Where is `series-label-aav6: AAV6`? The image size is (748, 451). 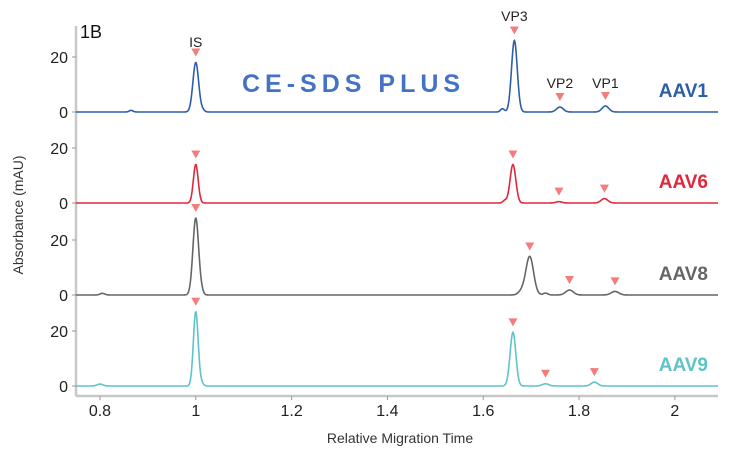 series-label-aav6: AAV6 is located at coordinates (683, 182).